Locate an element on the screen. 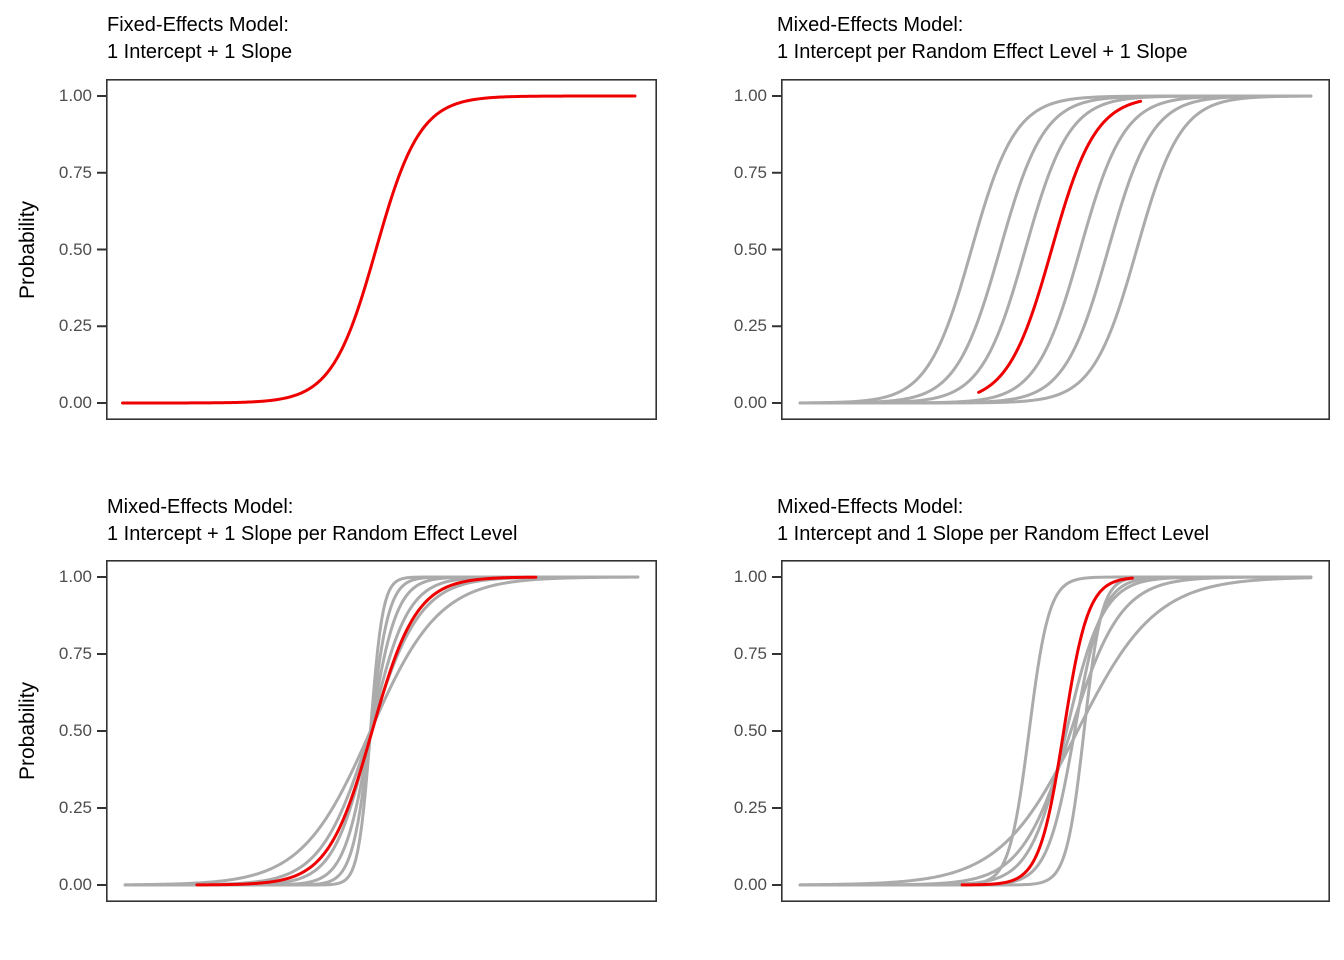 This screenshot has height=960, width=1344. panel-title-line2: 1 Intercept + 1 Slope is located at coordinates (200, 52).